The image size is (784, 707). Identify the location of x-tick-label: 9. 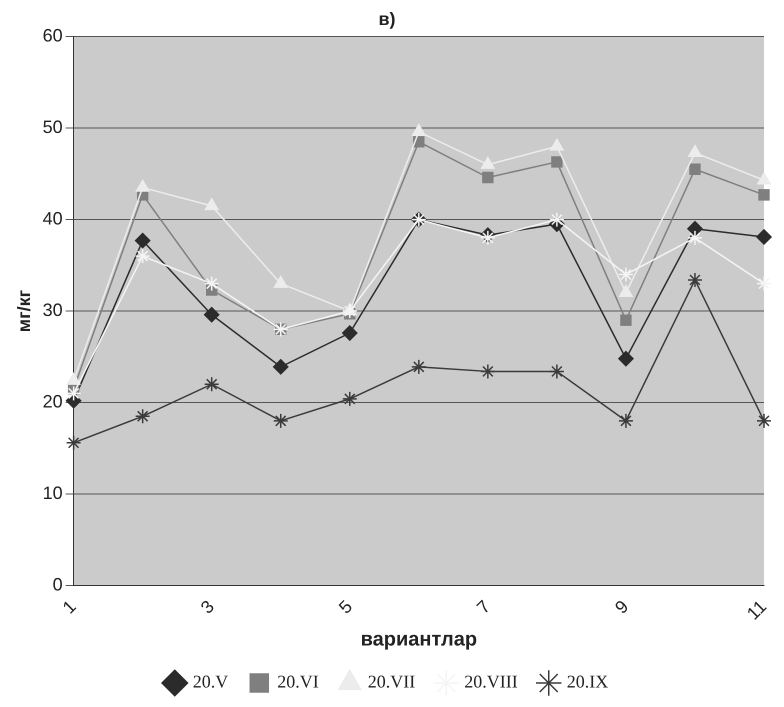
(621, 607).